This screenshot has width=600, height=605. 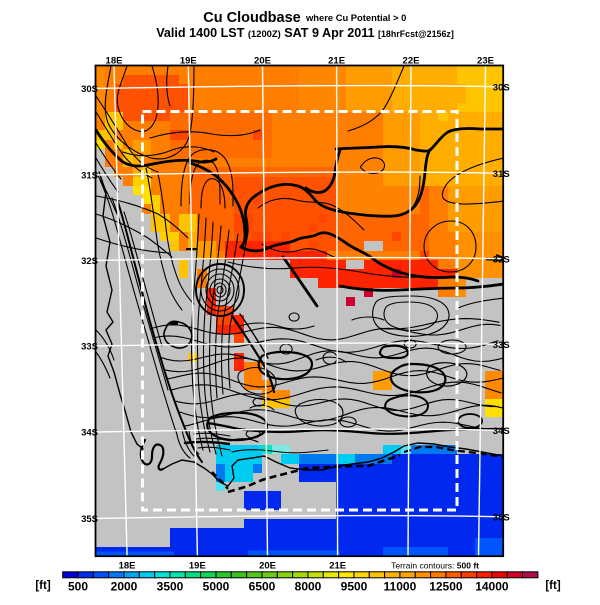 What do you see at coordinates (170, 587) in the screenshot?
I see `svg-text: 3500` at bounding box center [170, 587].